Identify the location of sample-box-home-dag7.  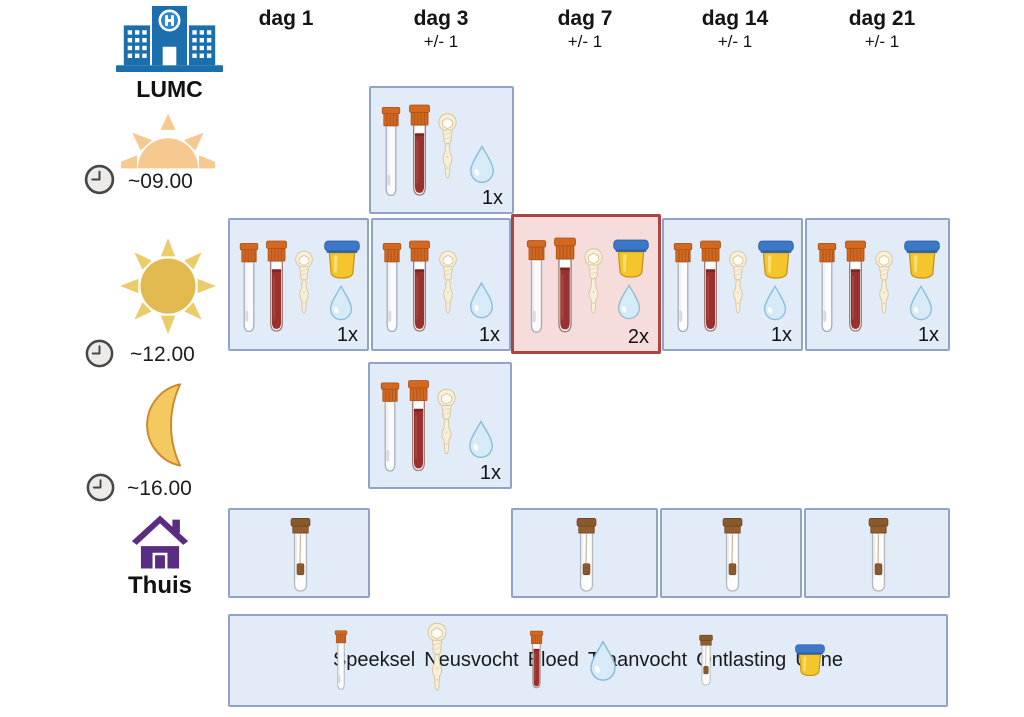
(584, 553).